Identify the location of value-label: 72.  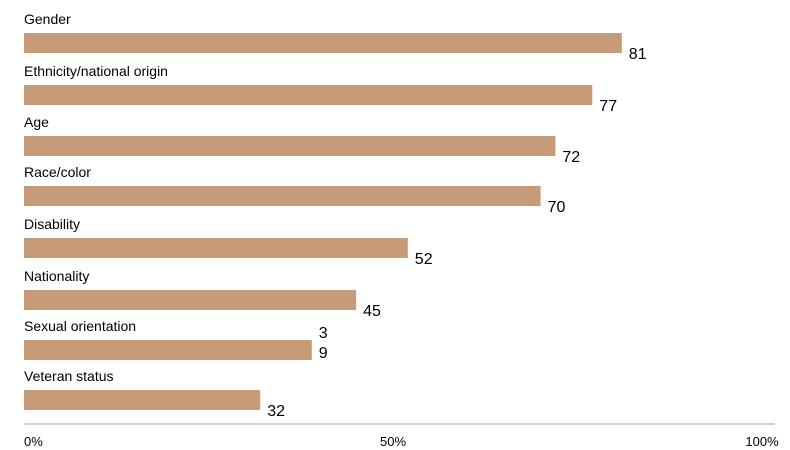
(571, 157).